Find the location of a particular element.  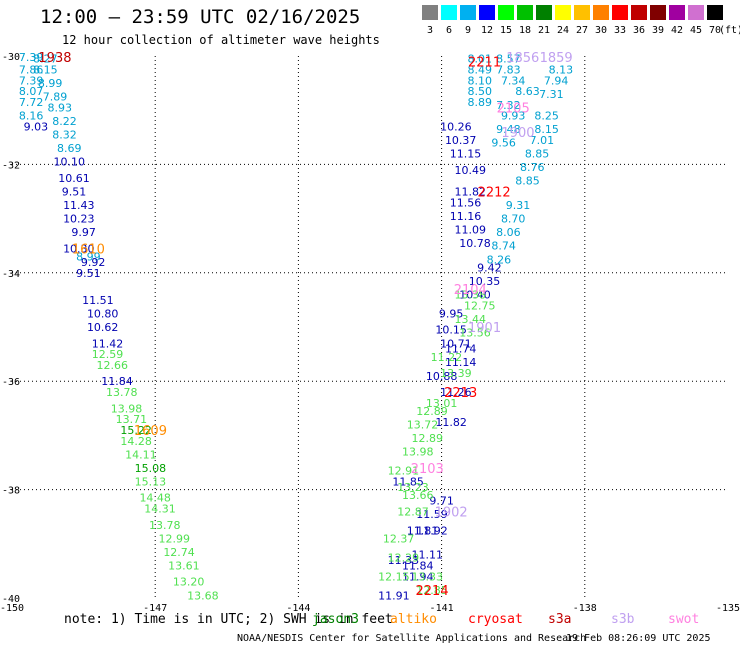

wave-height-point: 8.63 is located at coordinates (527, 91).